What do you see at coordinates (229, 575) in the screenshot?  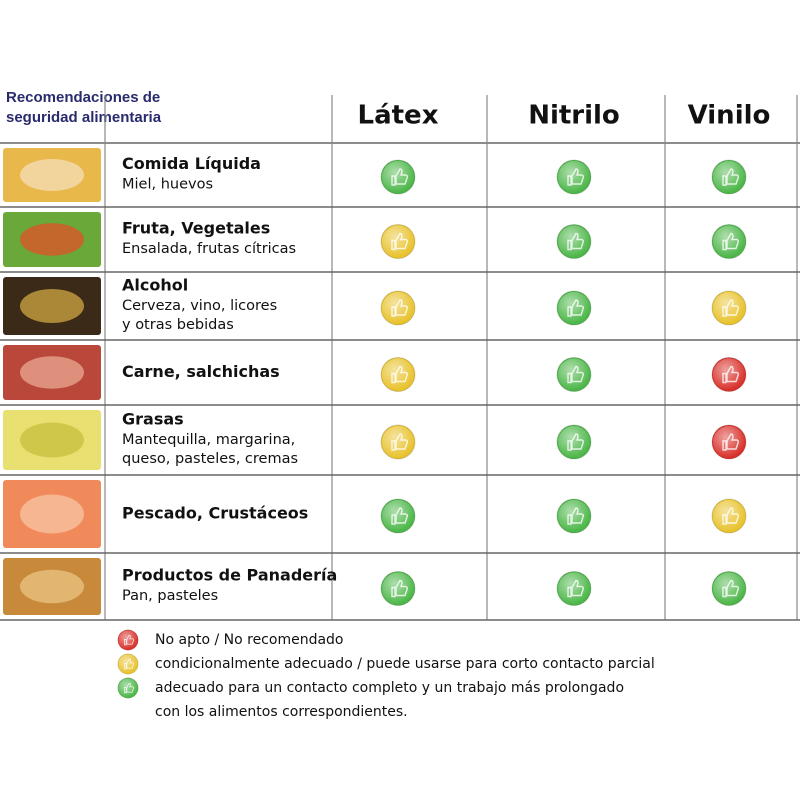 I see `row-name: Productos de Panadería` at bounding box center [229, 575].